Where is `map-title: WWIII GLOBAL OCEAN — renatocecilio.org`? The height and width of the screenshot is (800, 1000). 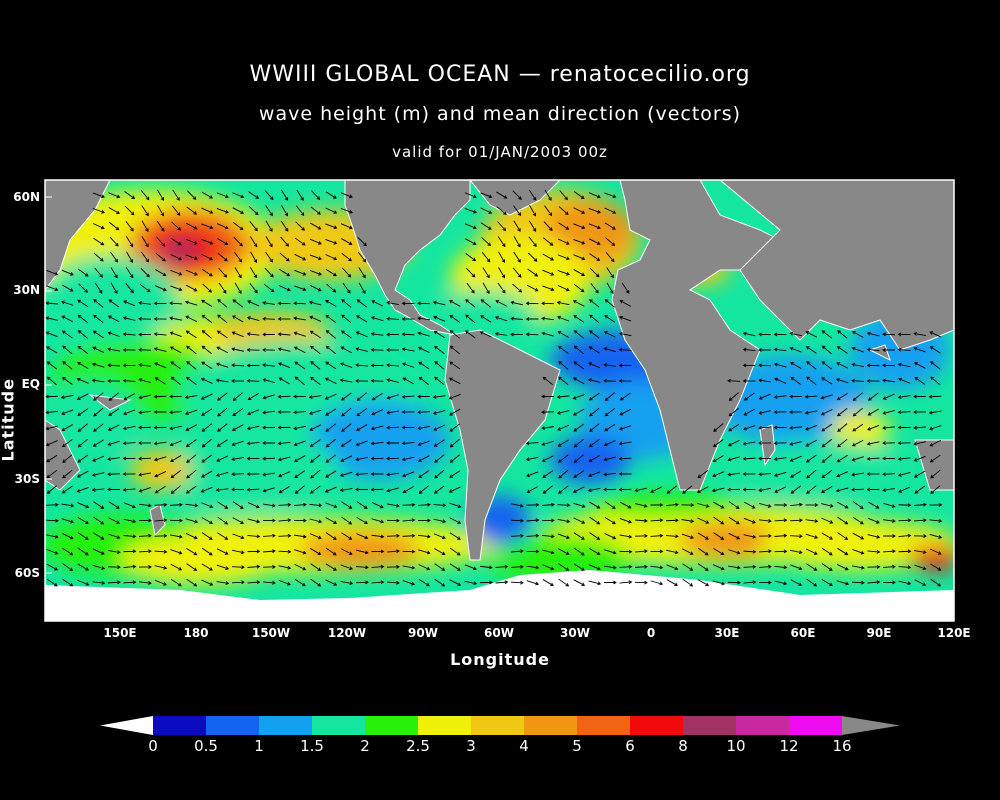
map-title: WWIII GLOBAL OCEAN — renatocecilio.org is located at coordinates (500, 74).